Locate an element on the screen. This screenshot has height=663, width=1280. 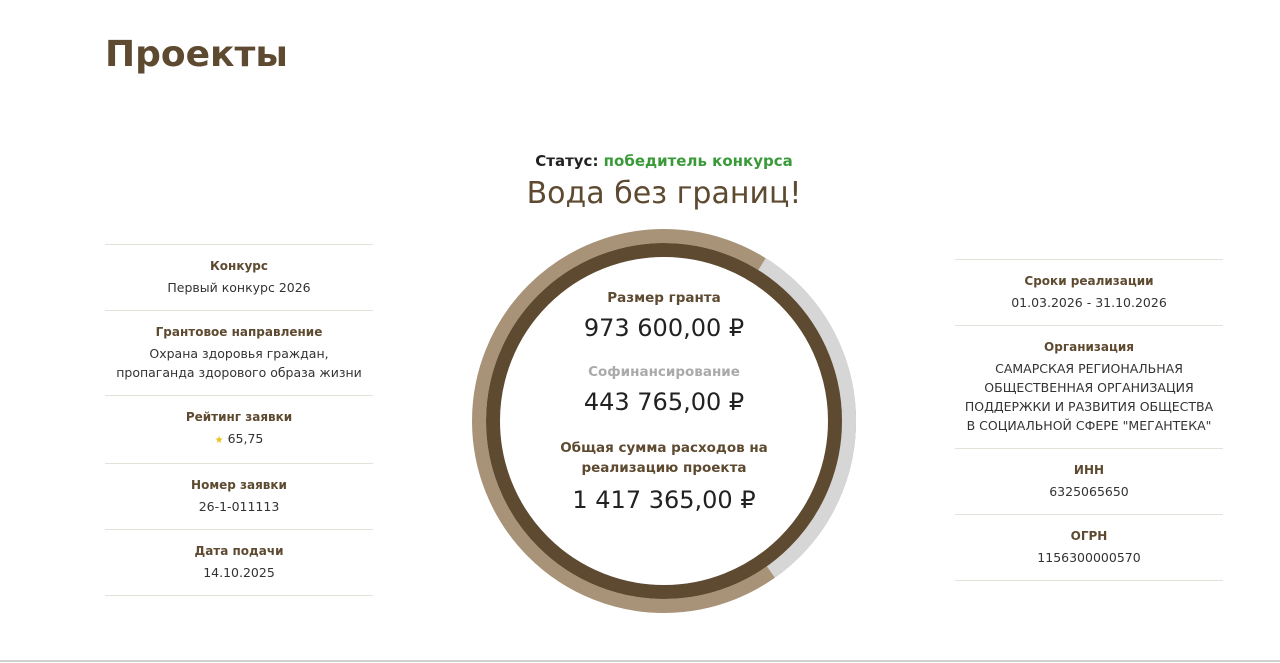
info-label: Грантовое направление is located at coordinates (239, 332).